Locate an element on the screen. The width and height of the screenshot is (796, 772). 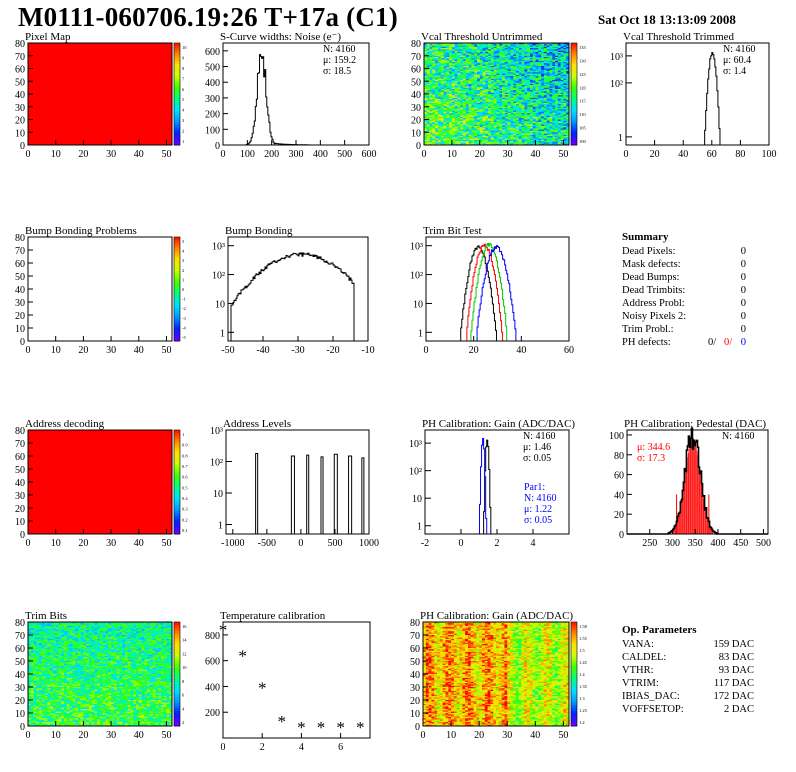
ph-defect-red: 0/ is located at coordinates (728, 342).